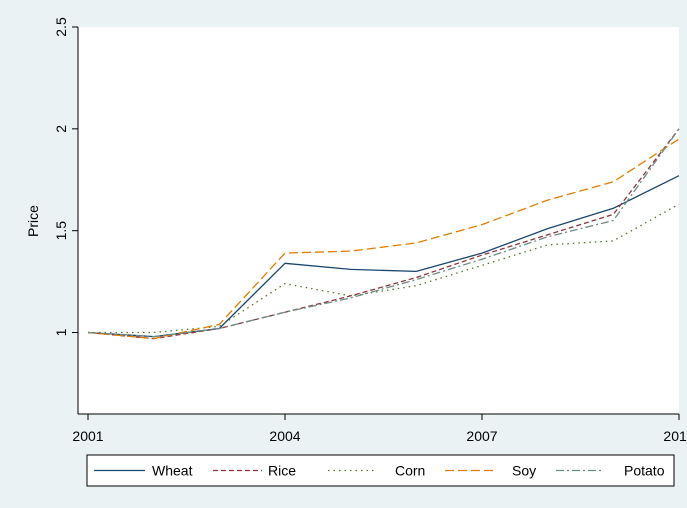  Describe the element at coordinates (33, 221) in the screenshot. I see `y-axis-title: Price` at that location.